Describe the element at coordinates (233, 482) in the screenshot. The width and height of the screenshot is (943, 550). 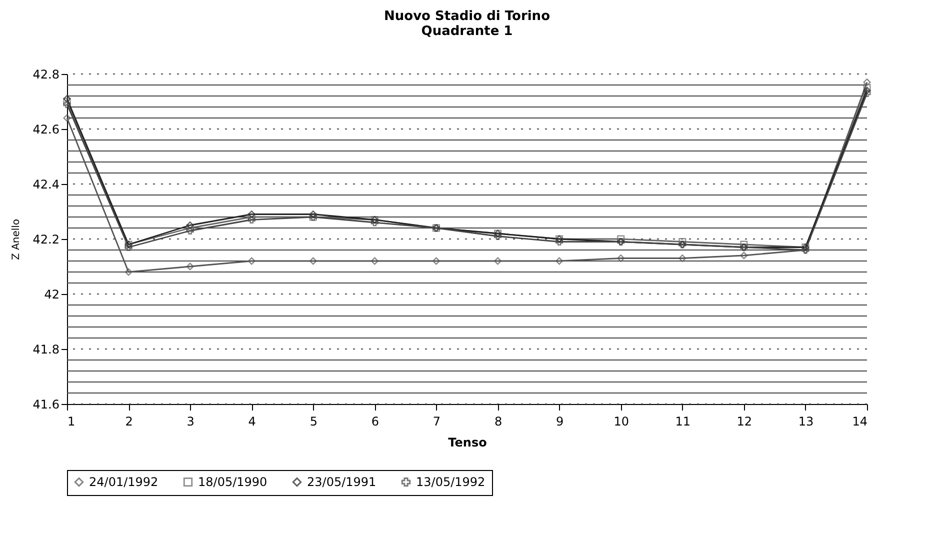
I see `legend-label: 18/05/1990` at that location.